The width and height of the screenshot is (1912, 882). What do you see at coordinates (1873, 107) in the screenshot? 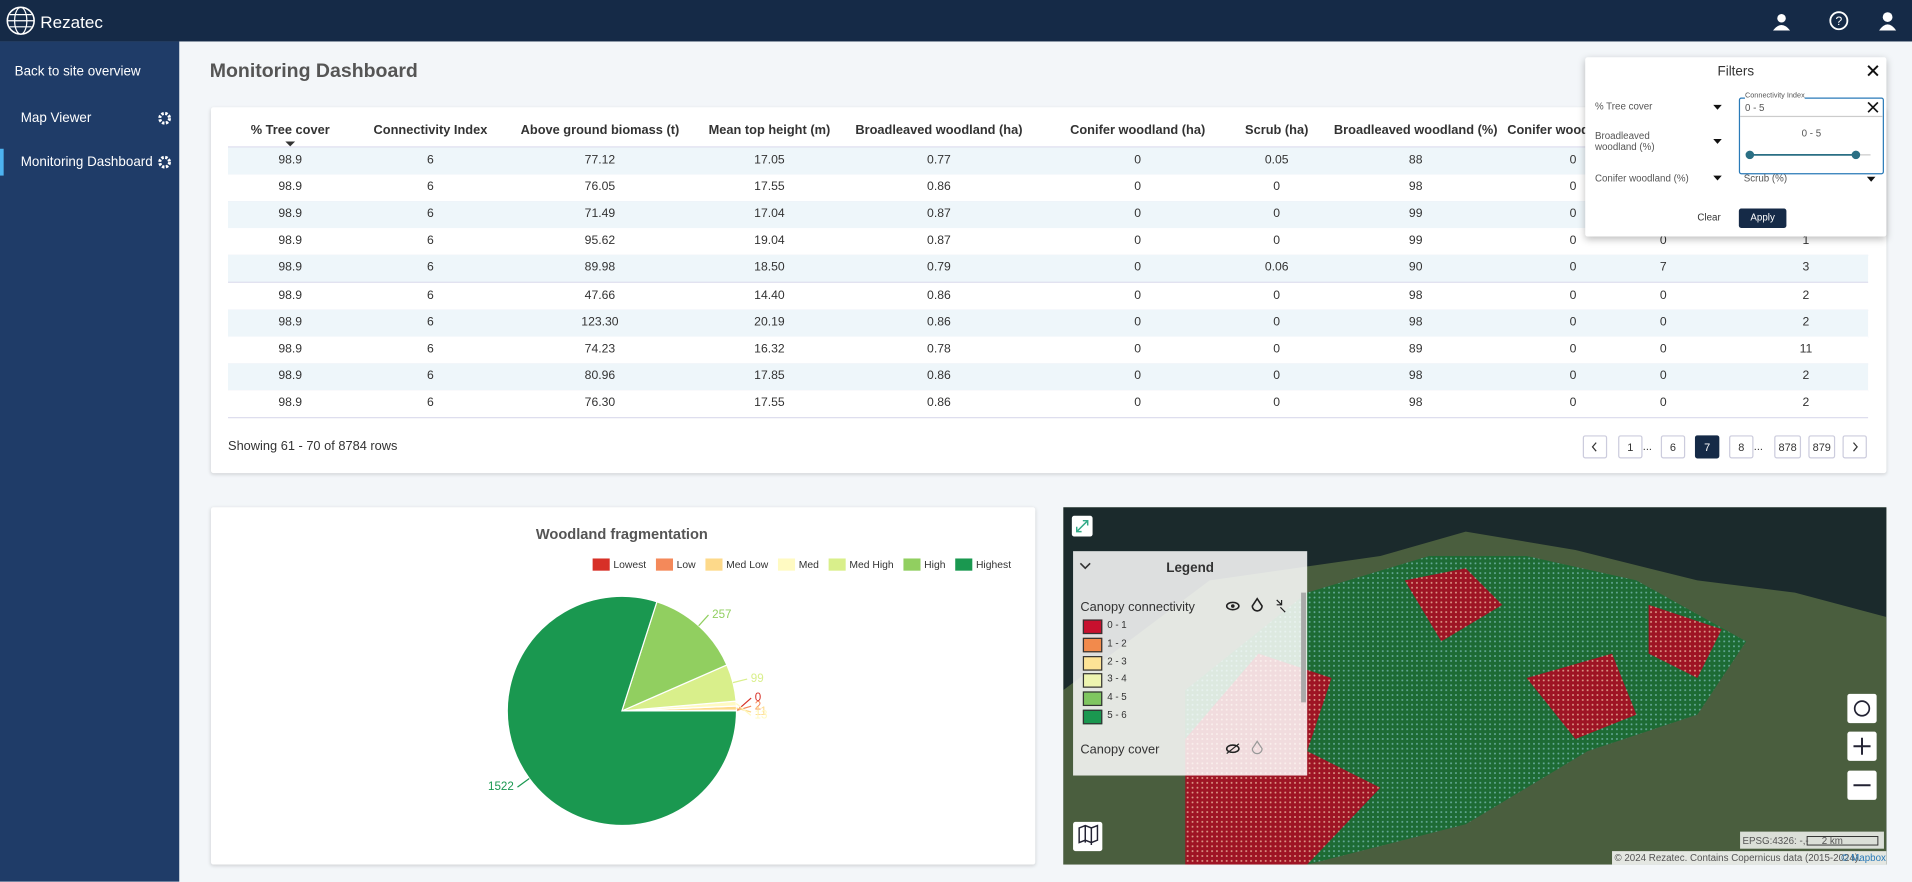
I see `clear-icon` at bounding box center [1873, 107].